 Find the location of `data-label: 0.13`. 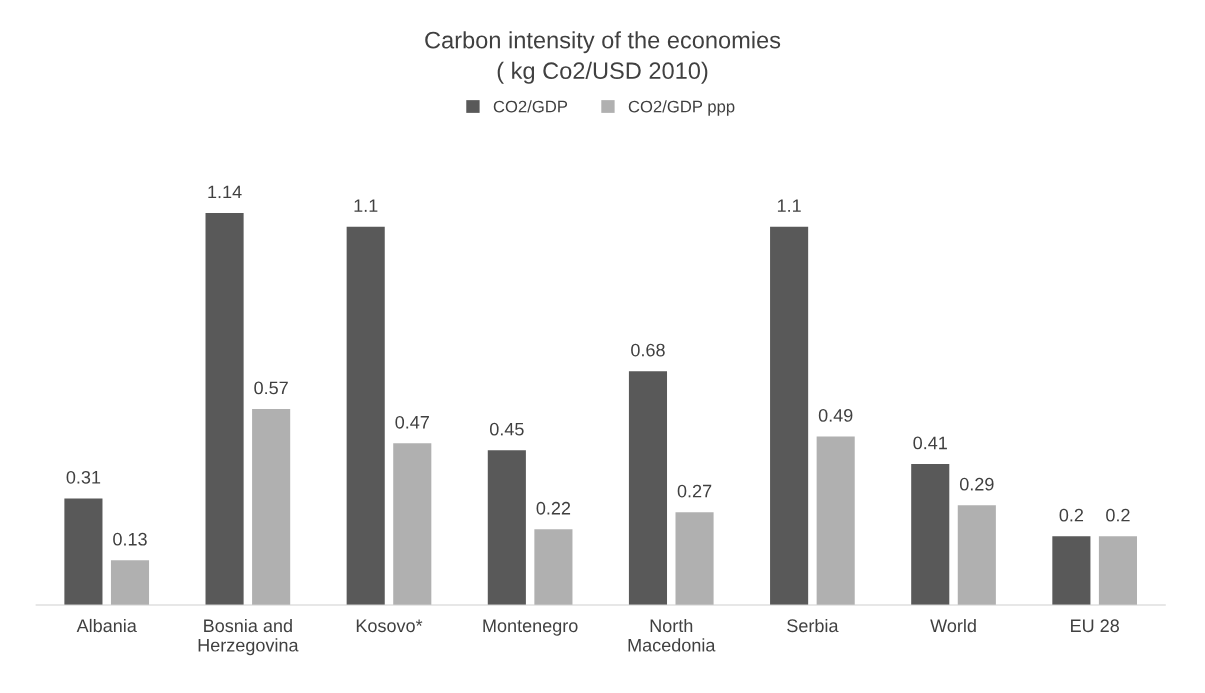

data-label: 0.13 is located at coordinates (130, 539).